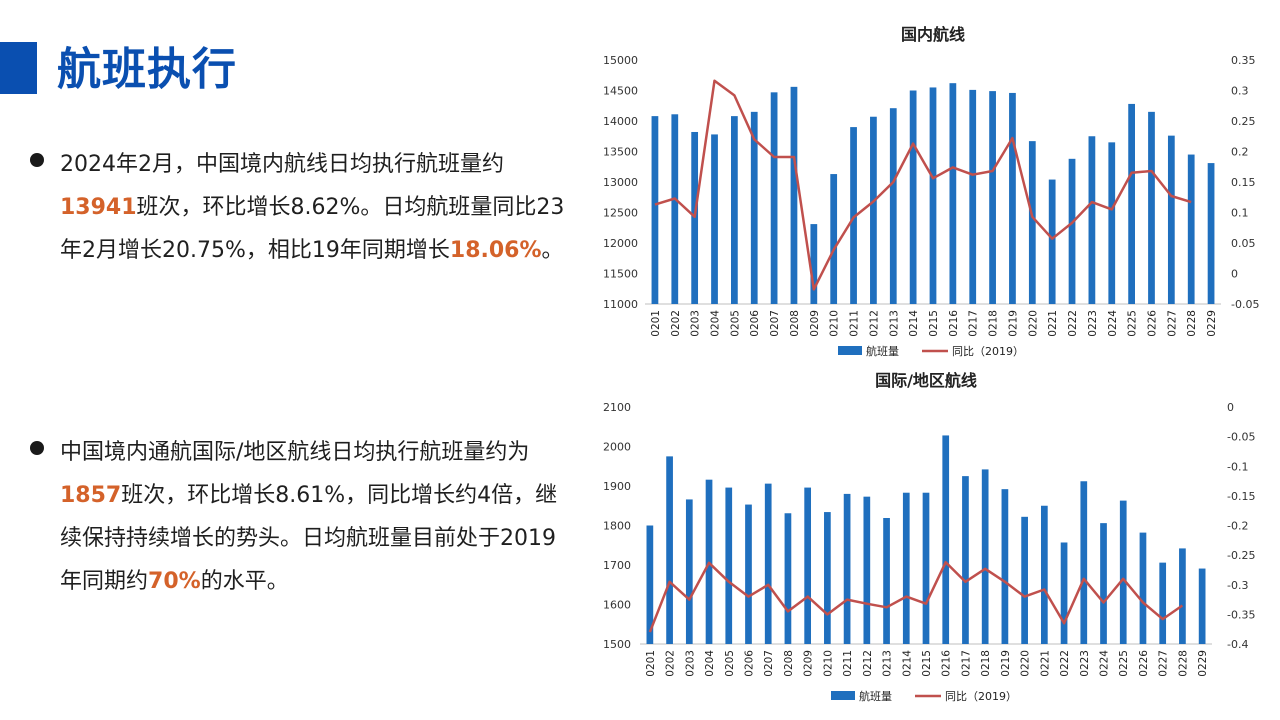 The height and width of the screenshot is (720, 1280). What do you see at coordinates (1237, 585) in the screenshot?
I see `y-right-tick-label: -0.3` at bounding box center [1237, 585].